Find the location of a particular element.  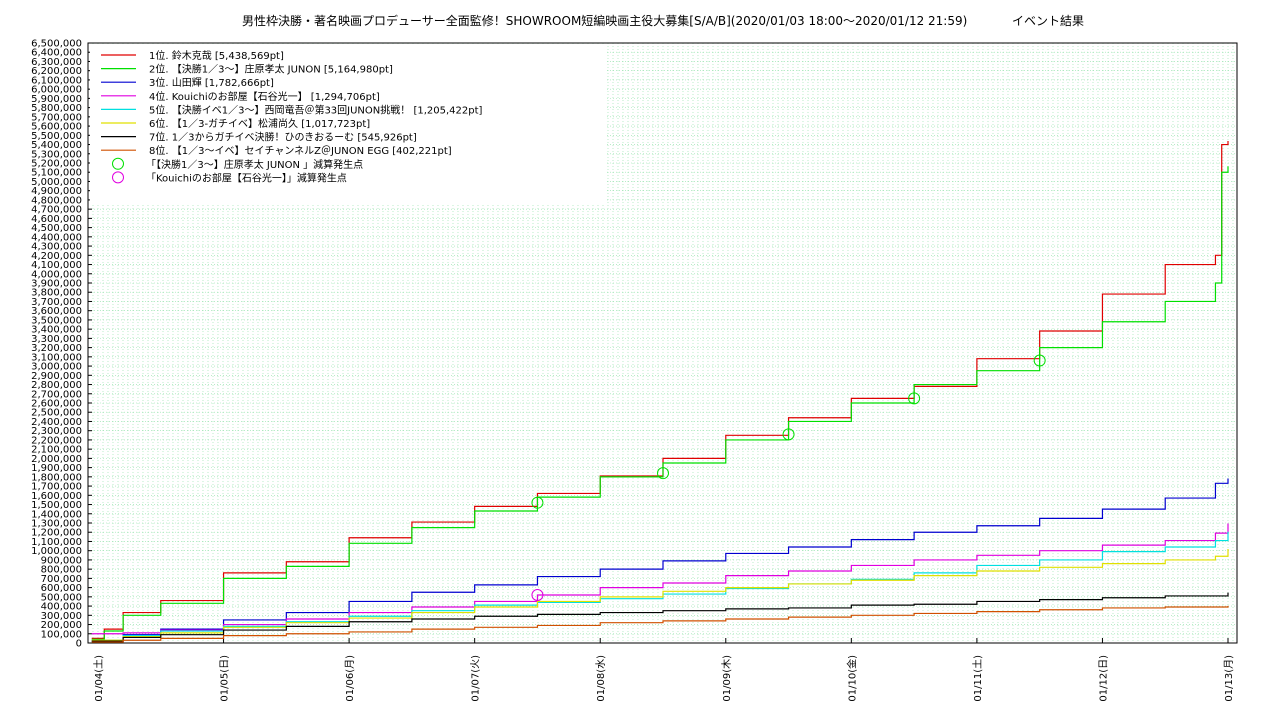

y-tick-label: 900,000 is located at coordinates (61, 560).